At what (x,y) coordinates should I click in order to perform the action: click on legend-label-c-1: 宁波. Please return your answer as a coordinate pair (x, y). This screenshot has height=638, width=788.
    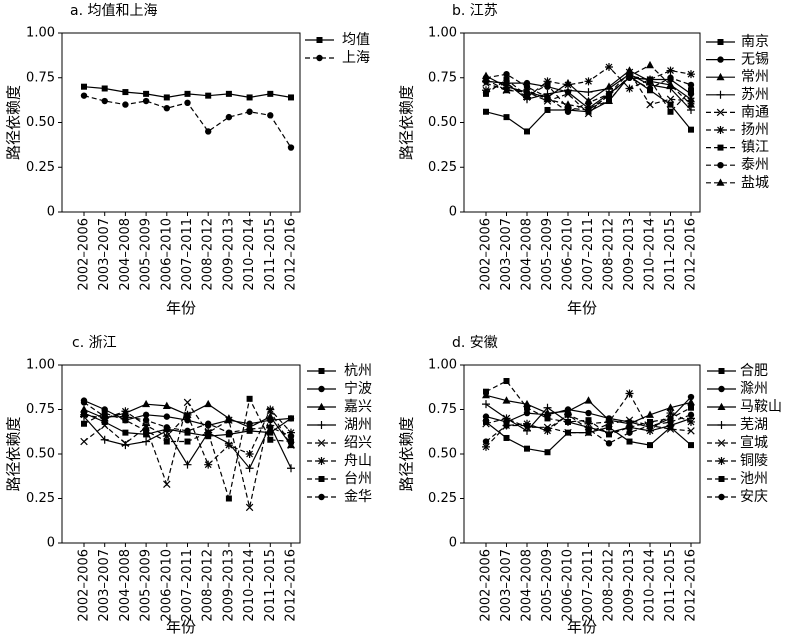
    Looking at the image, I should click on (358, 388).